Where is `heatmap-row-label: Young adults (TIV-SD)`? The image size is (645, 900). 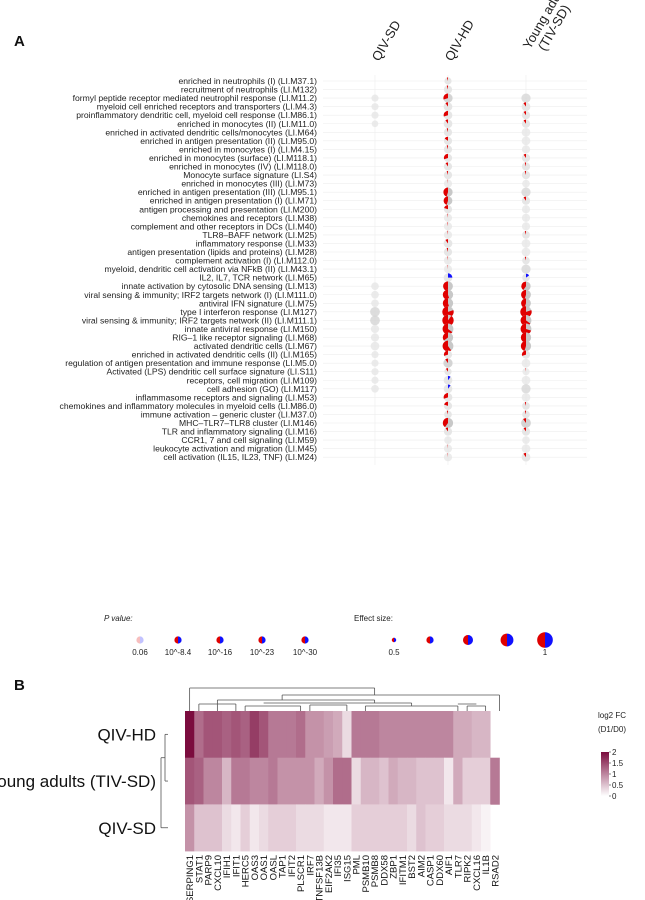 heatmap-row-label: Young adults (TIV-SD) is located at coordinates (78, 781).